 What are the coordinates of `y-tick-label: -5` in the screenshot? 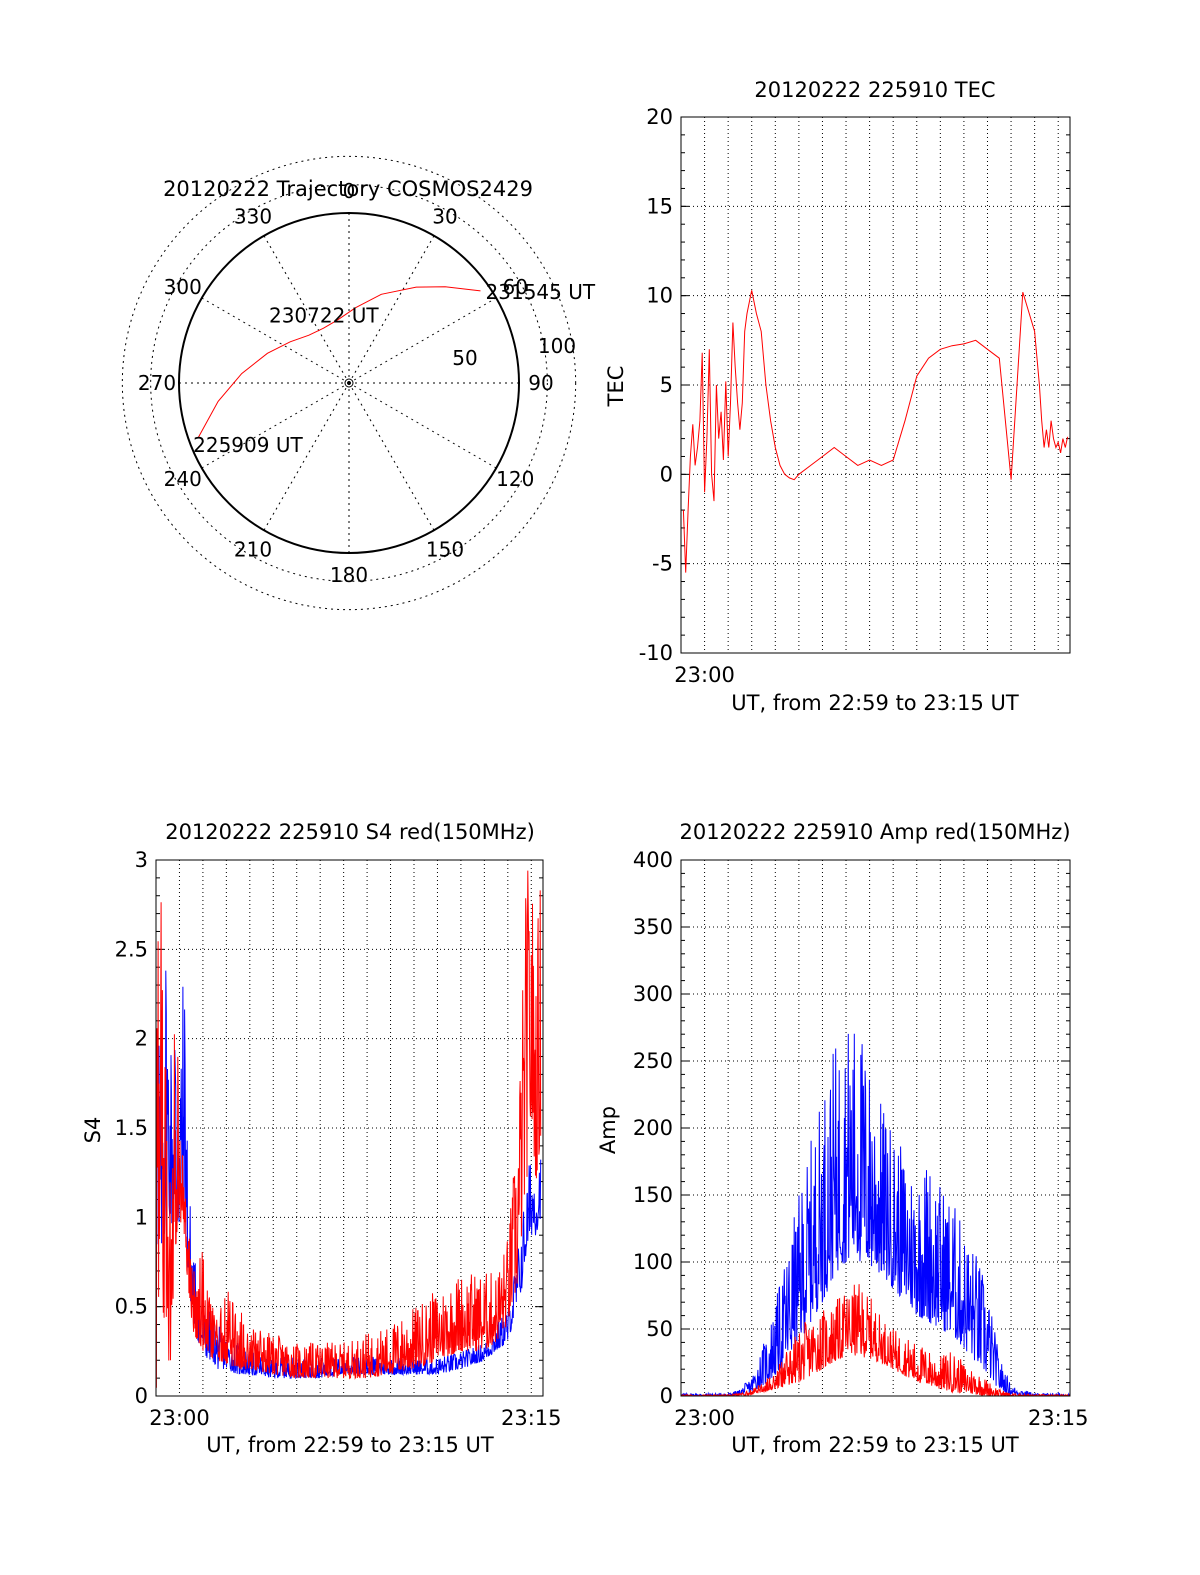 It's located at (662, 564).